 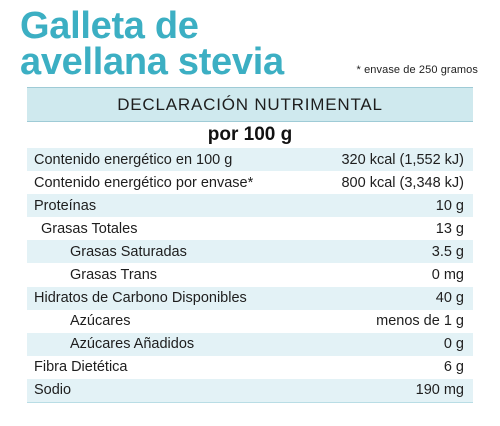 What do you see at coordinates (140, 298) in the screenshot?
I see `nutrient-name: Hidratos de Carbono Disponibles` at bounding box center [140, 298].